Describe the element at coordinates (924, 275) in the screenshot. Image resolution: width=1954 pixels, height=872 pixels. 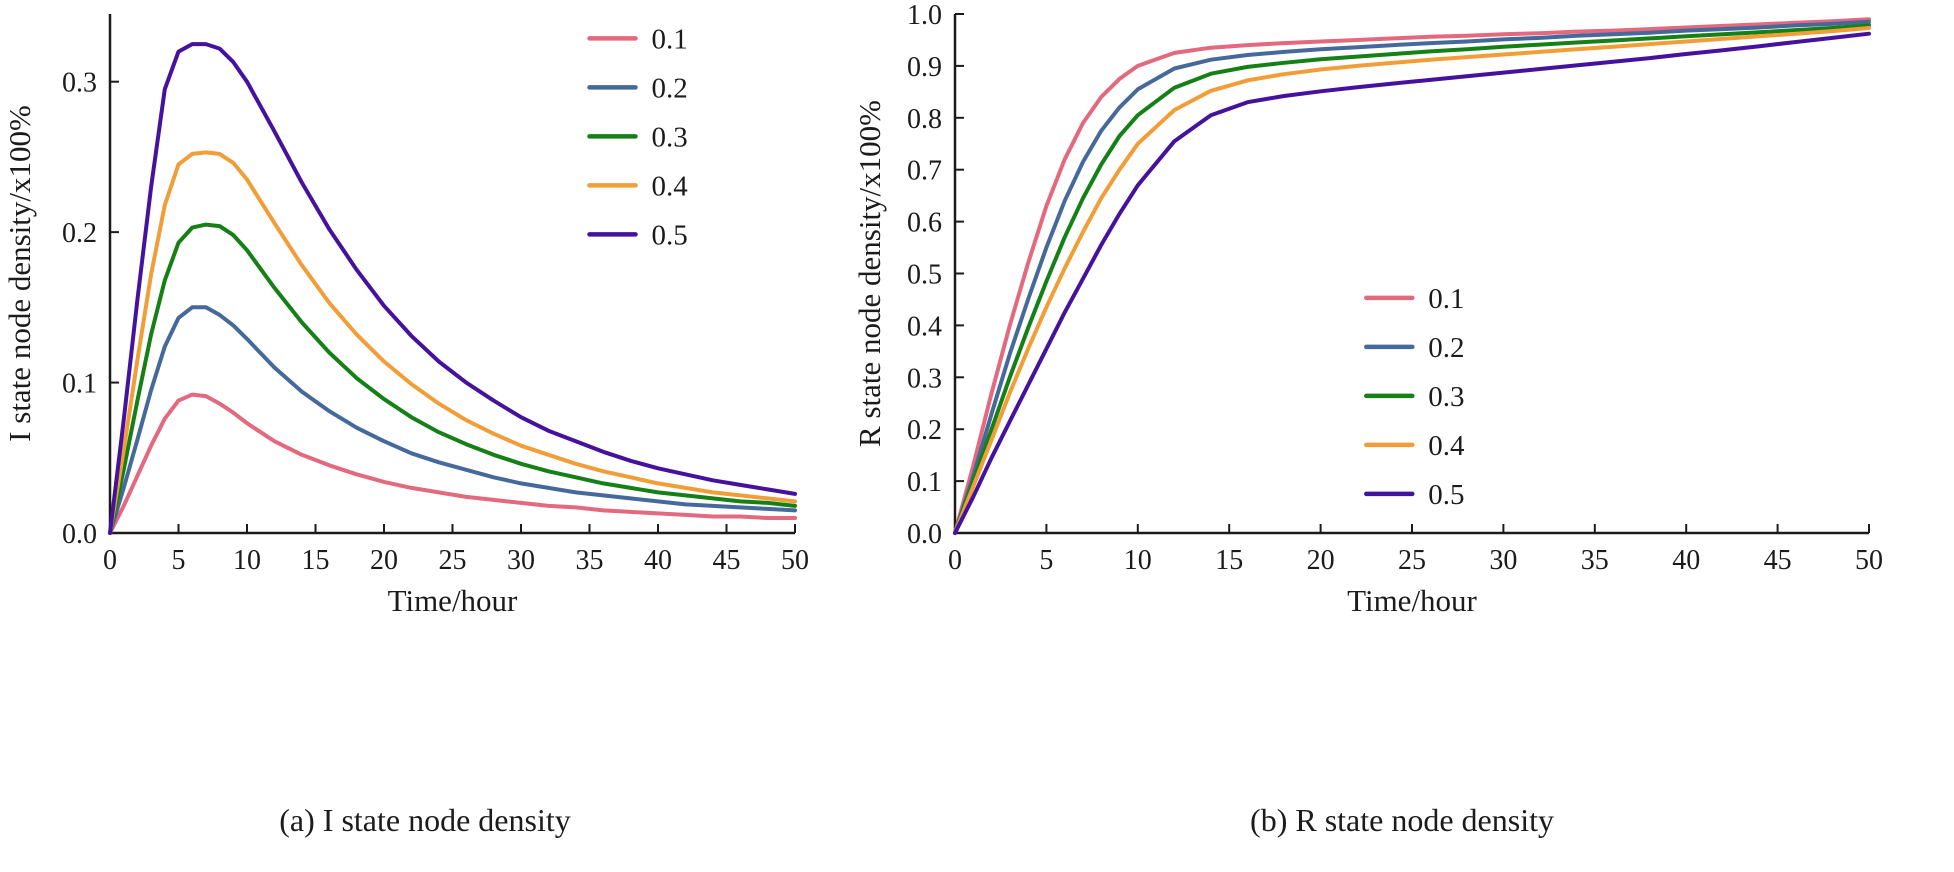
I see `y-tick-label: 0.5` at that location.